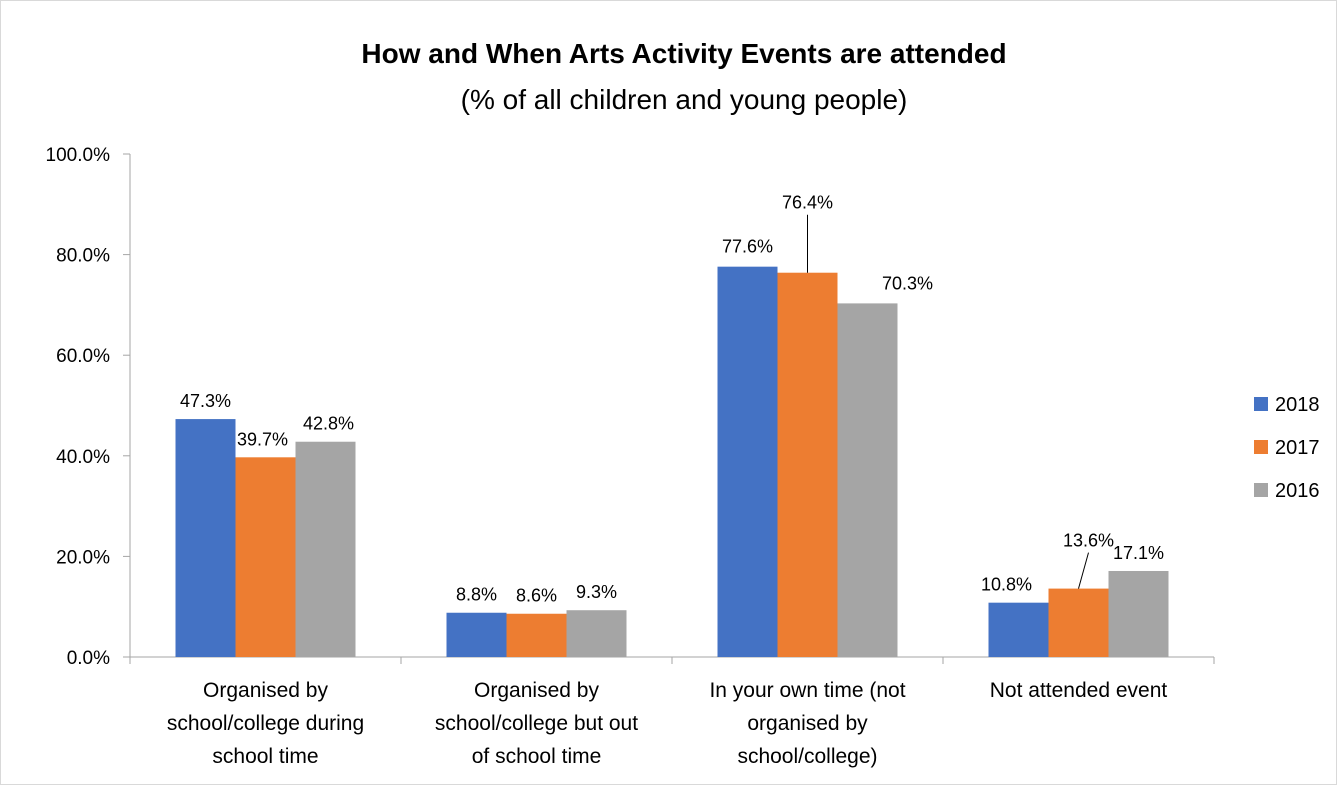 Image resolution: width=1339 pixels, height=787 pixels. I want to click on chart-subtitle: (% of all children and young people), so click(684, 99).